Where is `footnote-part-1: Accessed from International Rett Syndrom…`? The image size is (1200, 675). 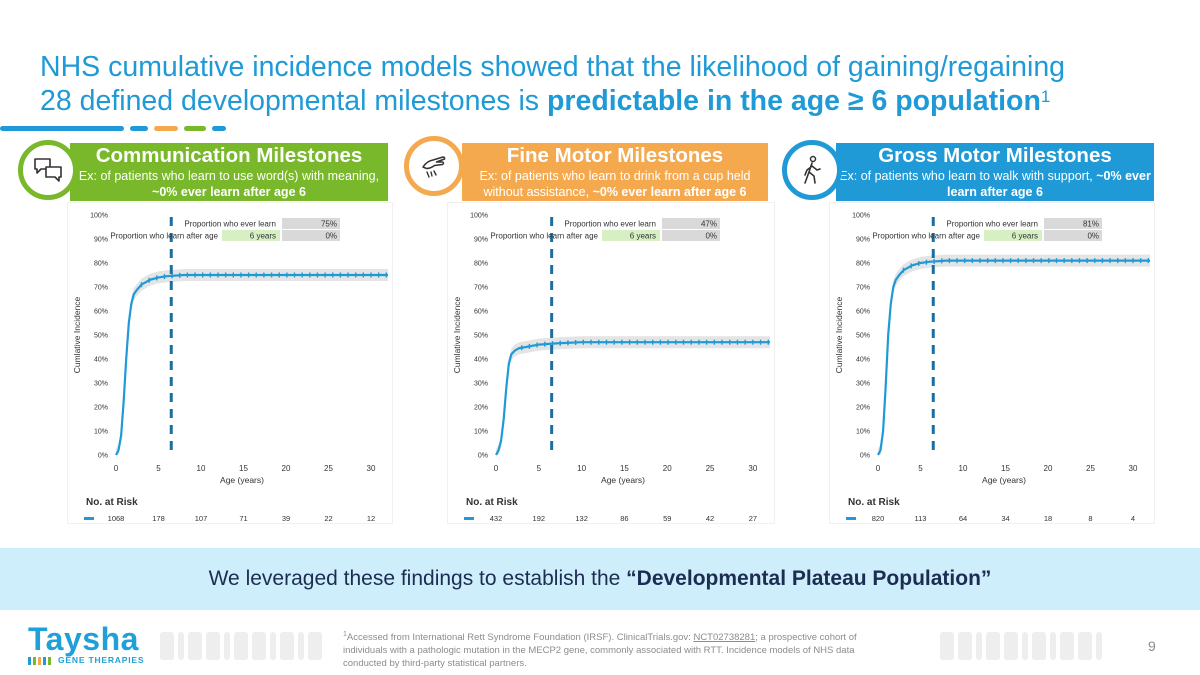
footnote-part-1: Accessed from International Rett Syndrom… is located at coordinates (520, 638).